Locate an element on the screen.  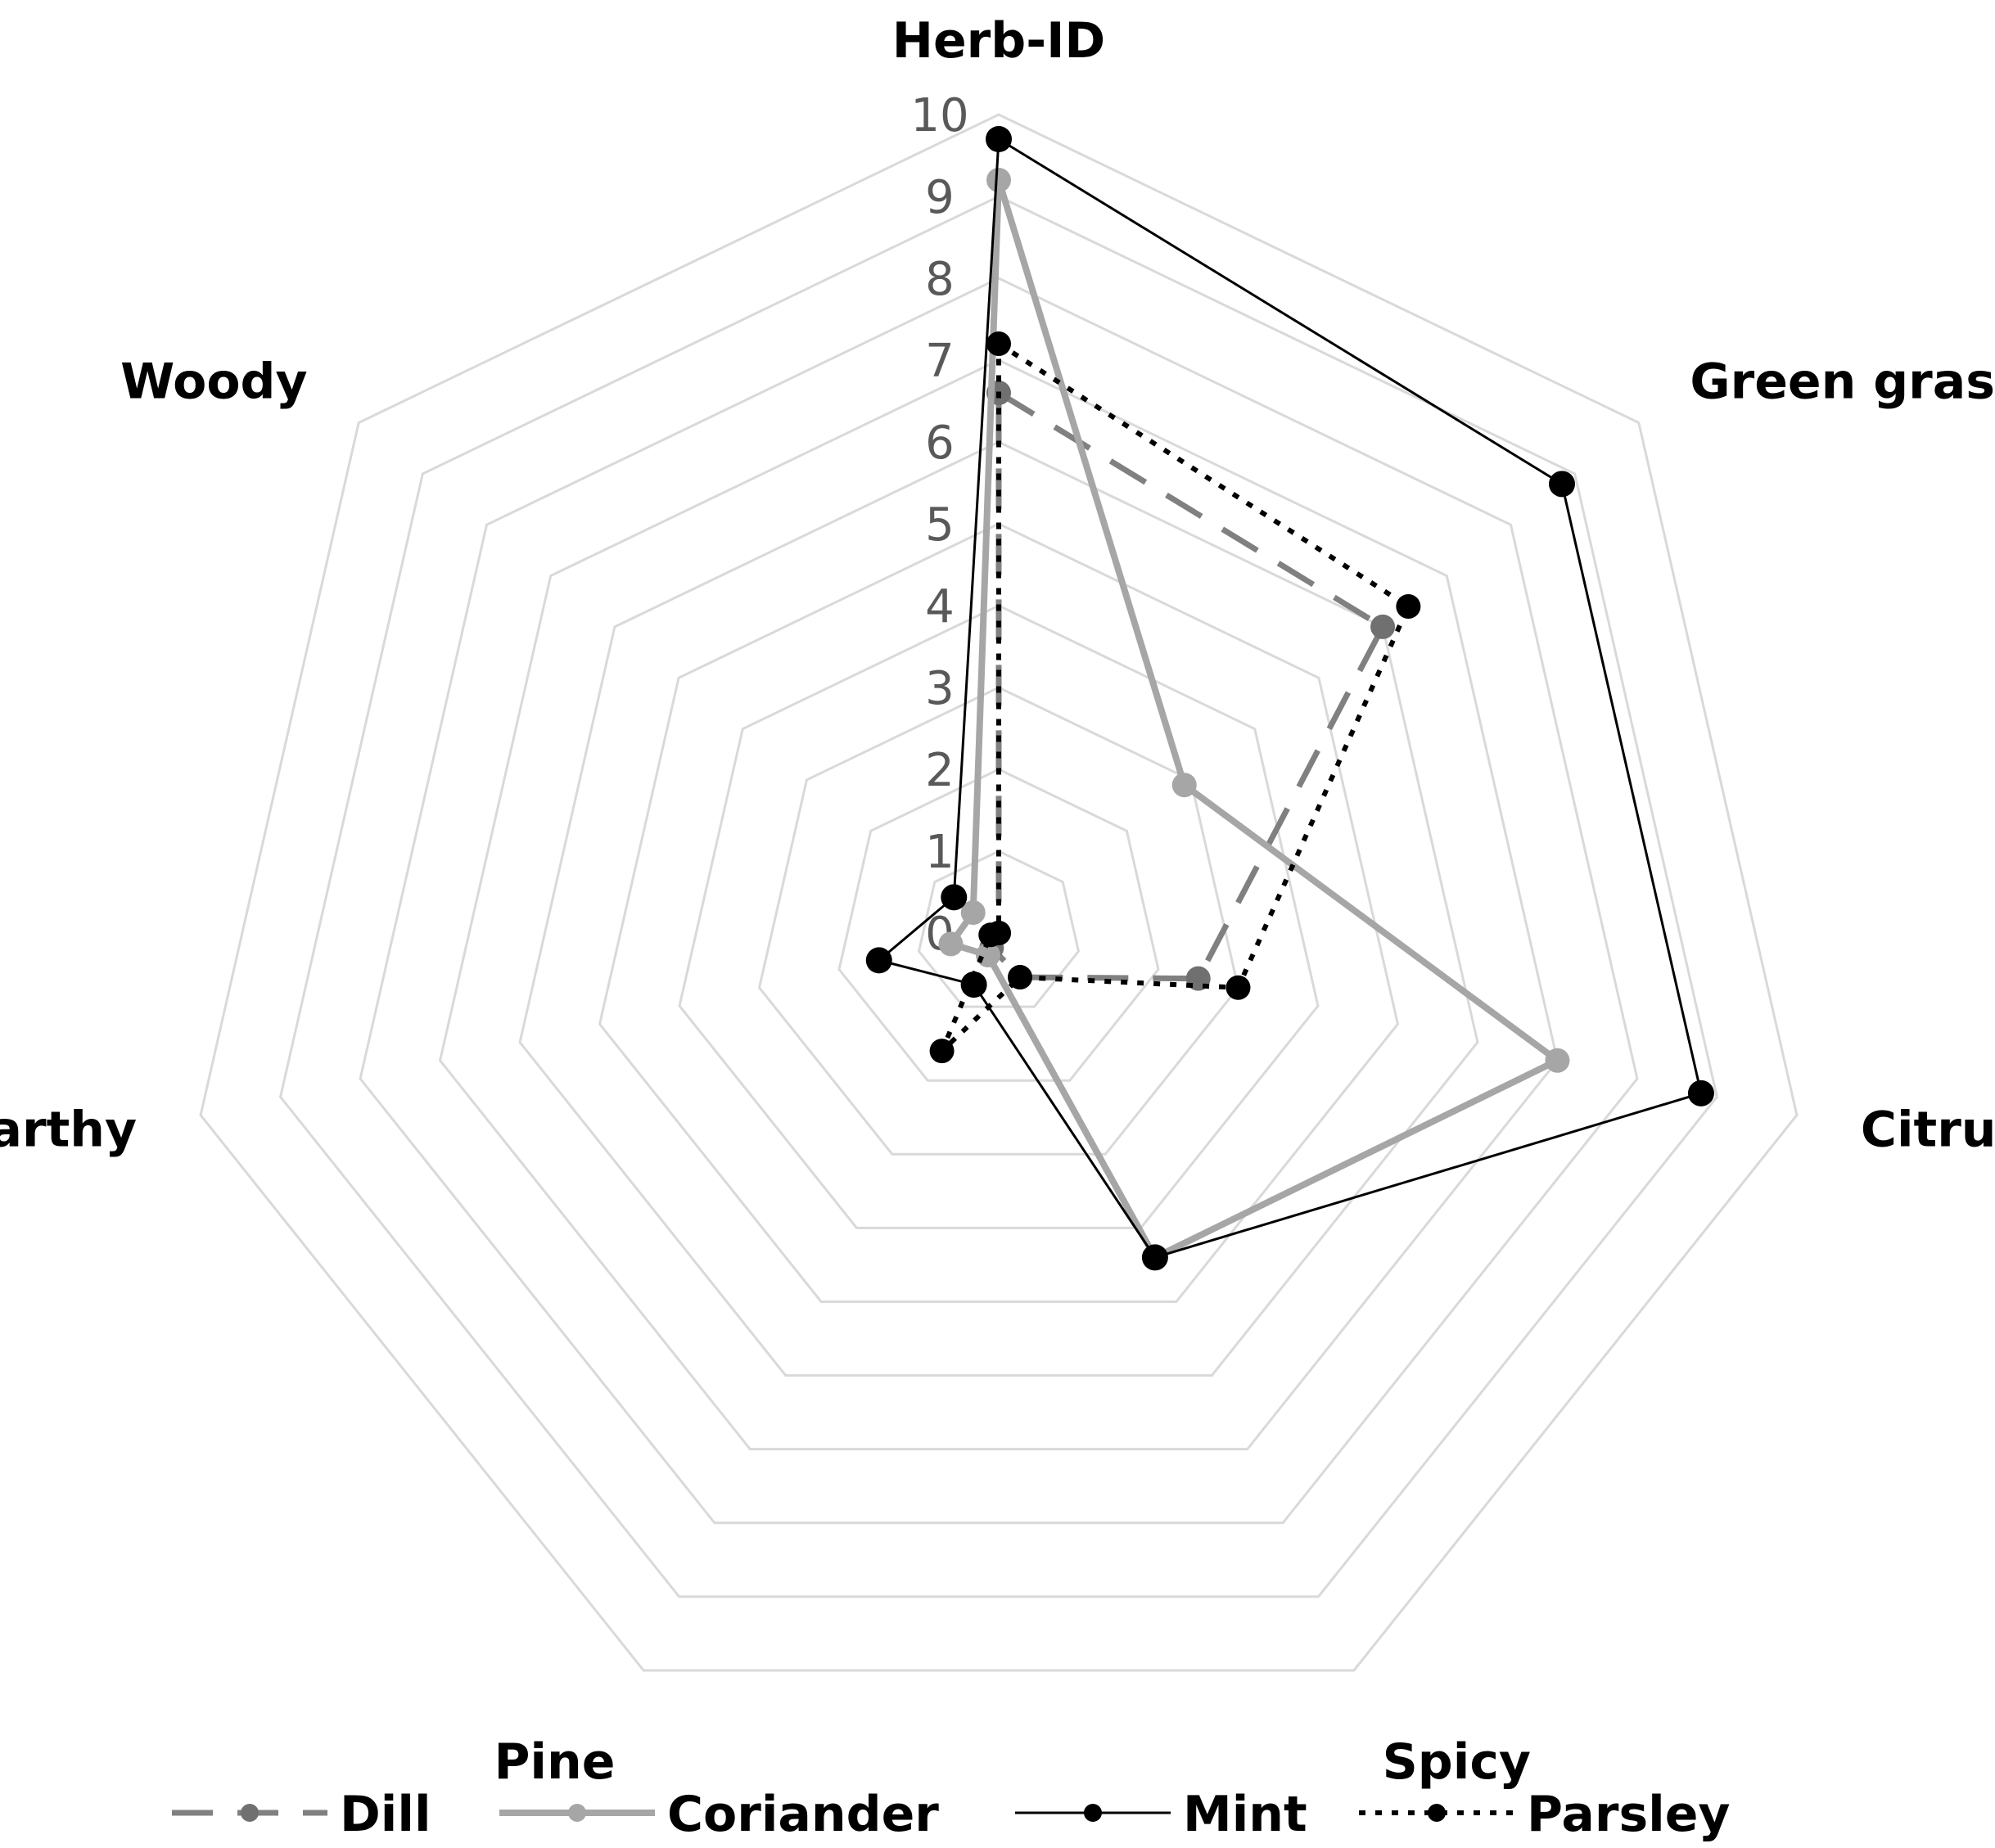
axis-label: Green grass is located at coordinates (1843, 382).